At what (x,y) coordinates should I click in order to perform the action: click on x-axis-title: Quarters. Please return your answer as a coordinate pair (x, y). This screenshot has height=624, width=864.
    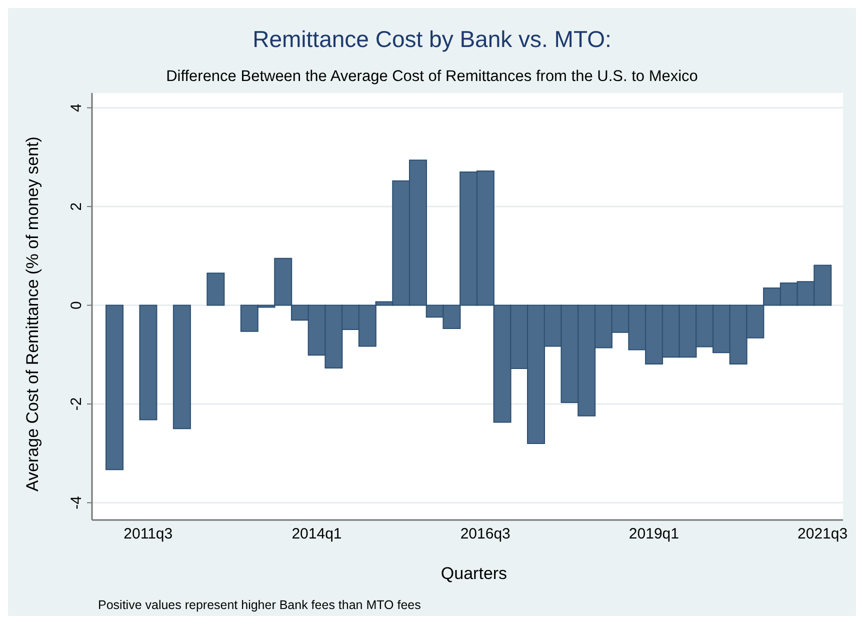
    Looking at the image, I should click on (474, 573).